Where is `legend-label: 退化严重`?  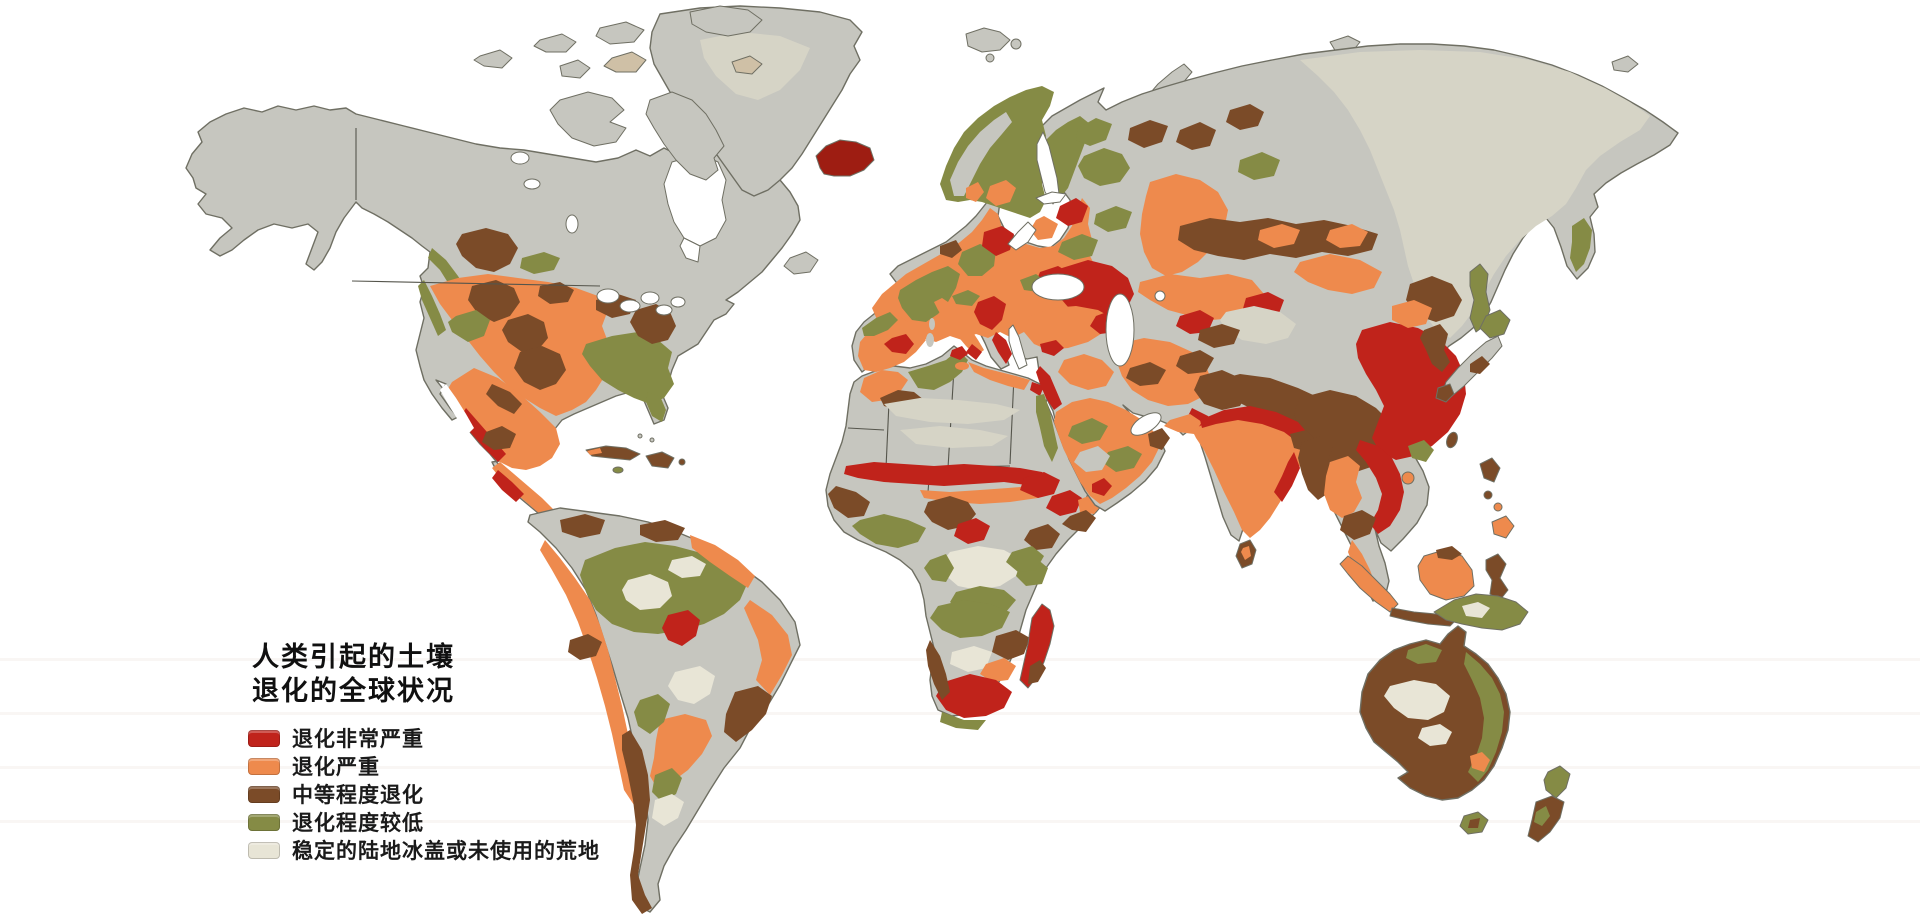
legend-label: 退化严重 is located at coordinates (336, 767).